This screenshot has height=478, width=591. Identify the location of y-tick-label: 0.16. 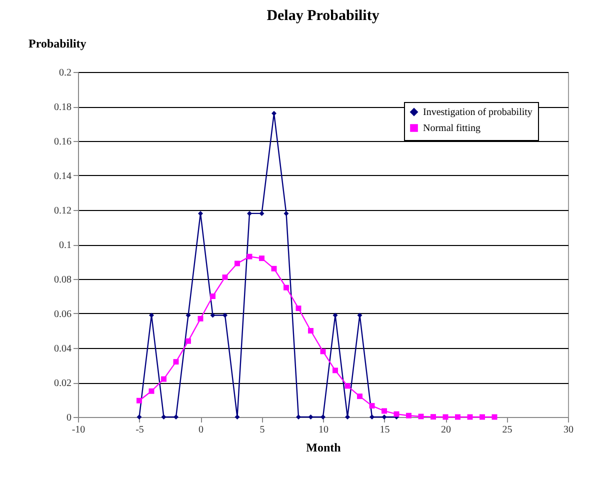
(63, 142).